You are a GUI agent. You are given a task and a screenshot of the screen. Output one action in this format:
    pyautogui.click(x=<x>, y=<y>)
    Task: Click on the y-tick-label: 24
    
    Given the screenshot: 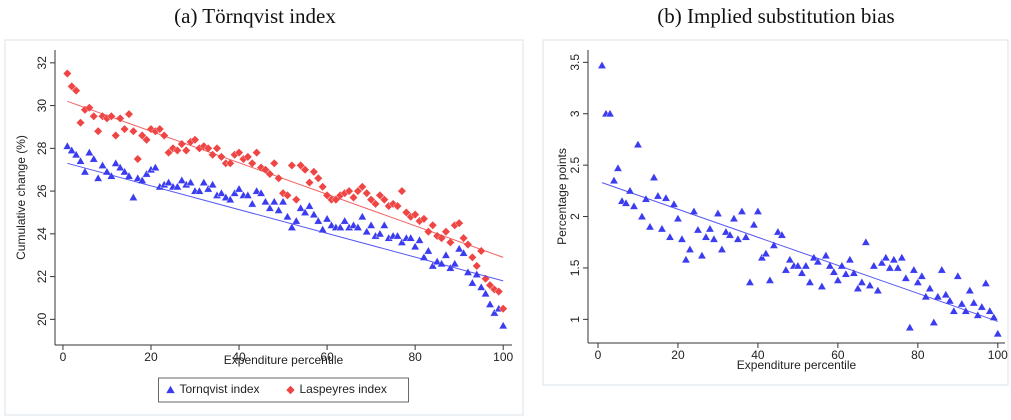 What is the action you would take?
    pyautogui.click(x=42, y=234)
    